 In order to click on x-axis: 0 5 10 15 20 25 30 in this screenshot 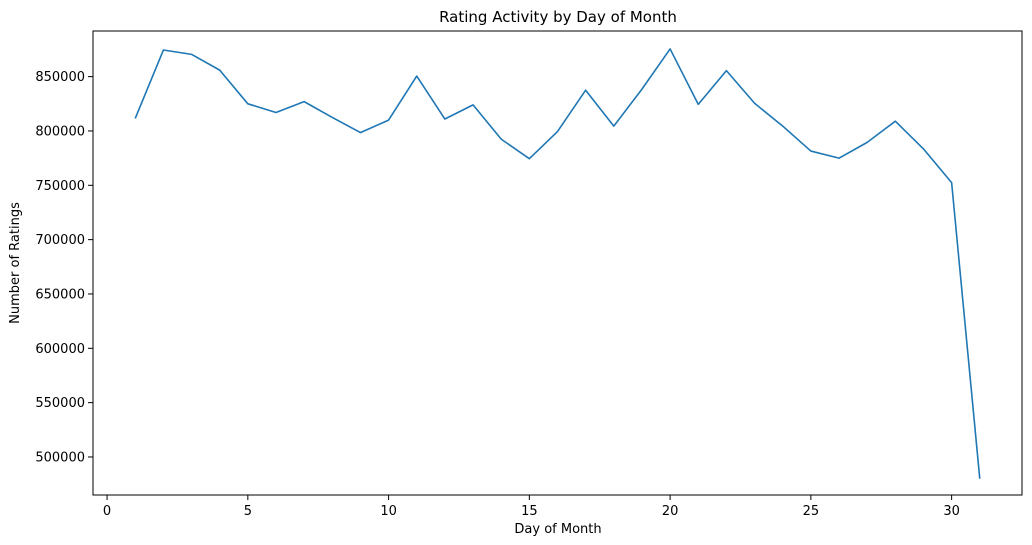, I will do `click(531, 507)`.